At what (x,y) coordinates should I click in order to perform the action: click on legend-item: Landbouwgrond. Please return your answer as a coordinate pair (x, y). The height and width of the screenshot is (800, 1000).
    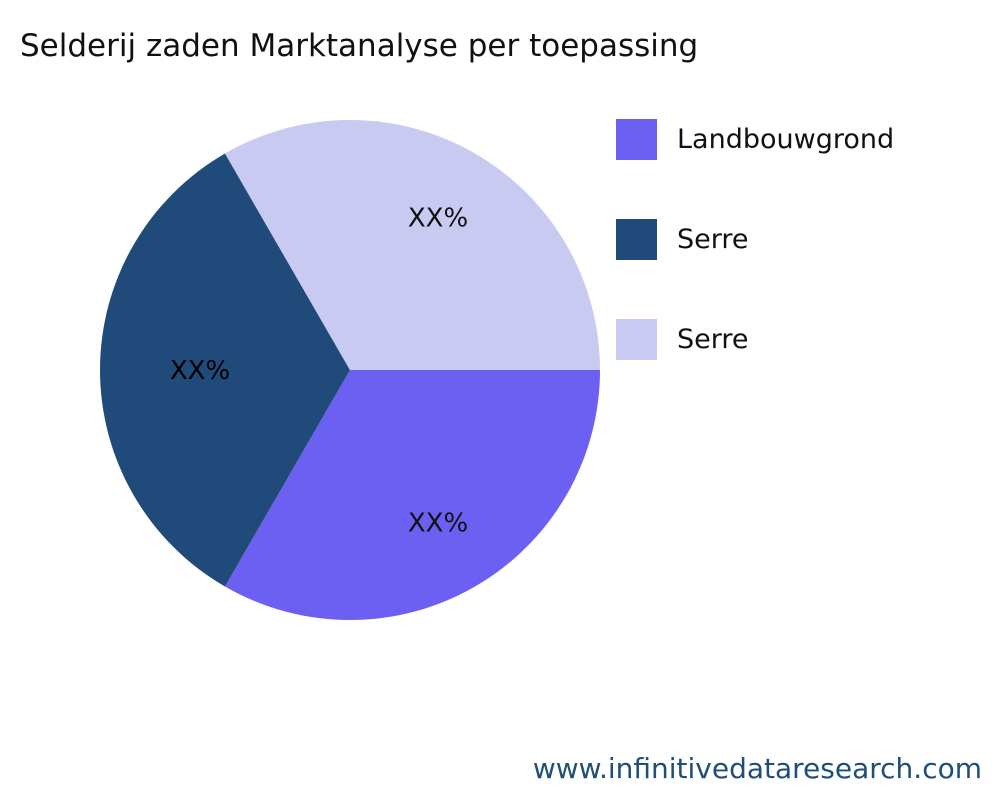
    Looking at the image, I should click on (755, 139).